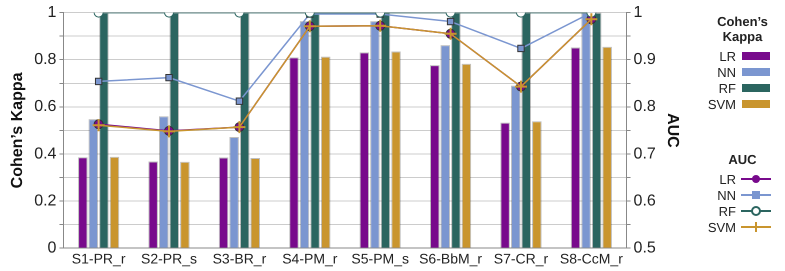 The image size is (785, 271). Describe the element at coordinates (99, 258) in the screenshot. I see `x-tick-label: S1-PR_r` at that location.